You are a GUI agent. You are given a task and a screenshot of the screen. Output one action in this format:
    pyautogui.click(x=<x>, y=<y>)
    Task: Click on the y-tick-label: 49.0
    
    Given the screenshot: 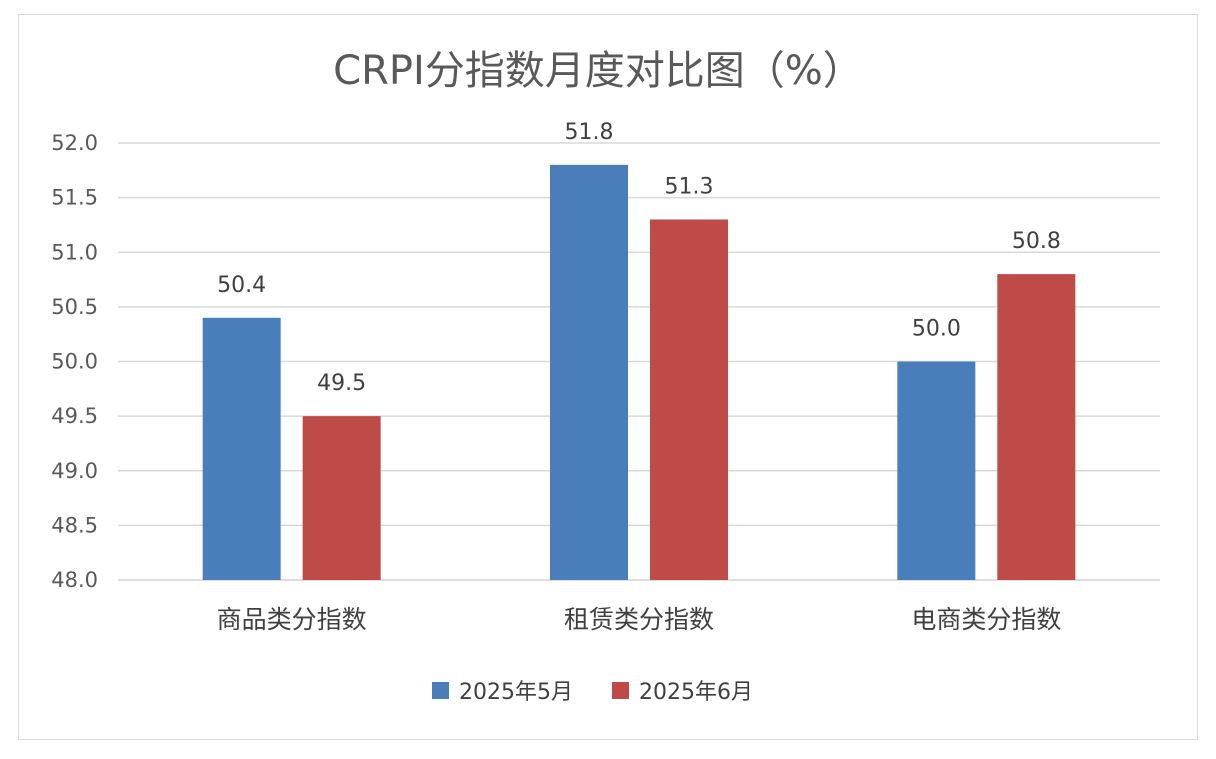 What is the action you would take?
    pyautogui.click(x=74, y=471)
    